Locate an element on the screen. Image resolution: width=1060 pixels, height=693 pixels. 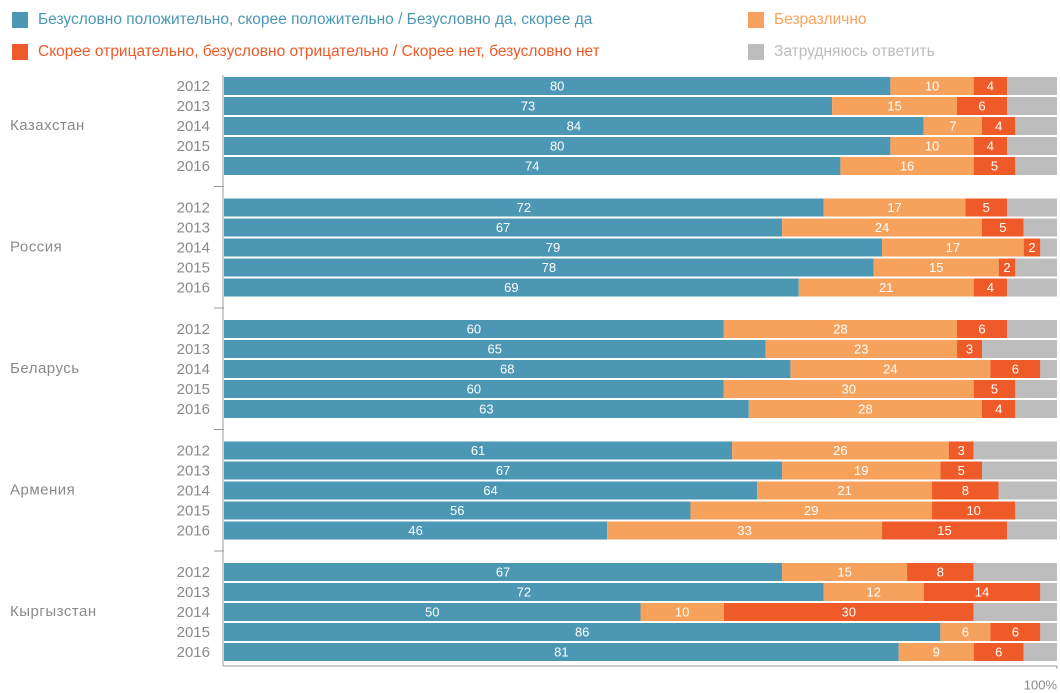
value-label: 21 is located at coordinates (844, 490).